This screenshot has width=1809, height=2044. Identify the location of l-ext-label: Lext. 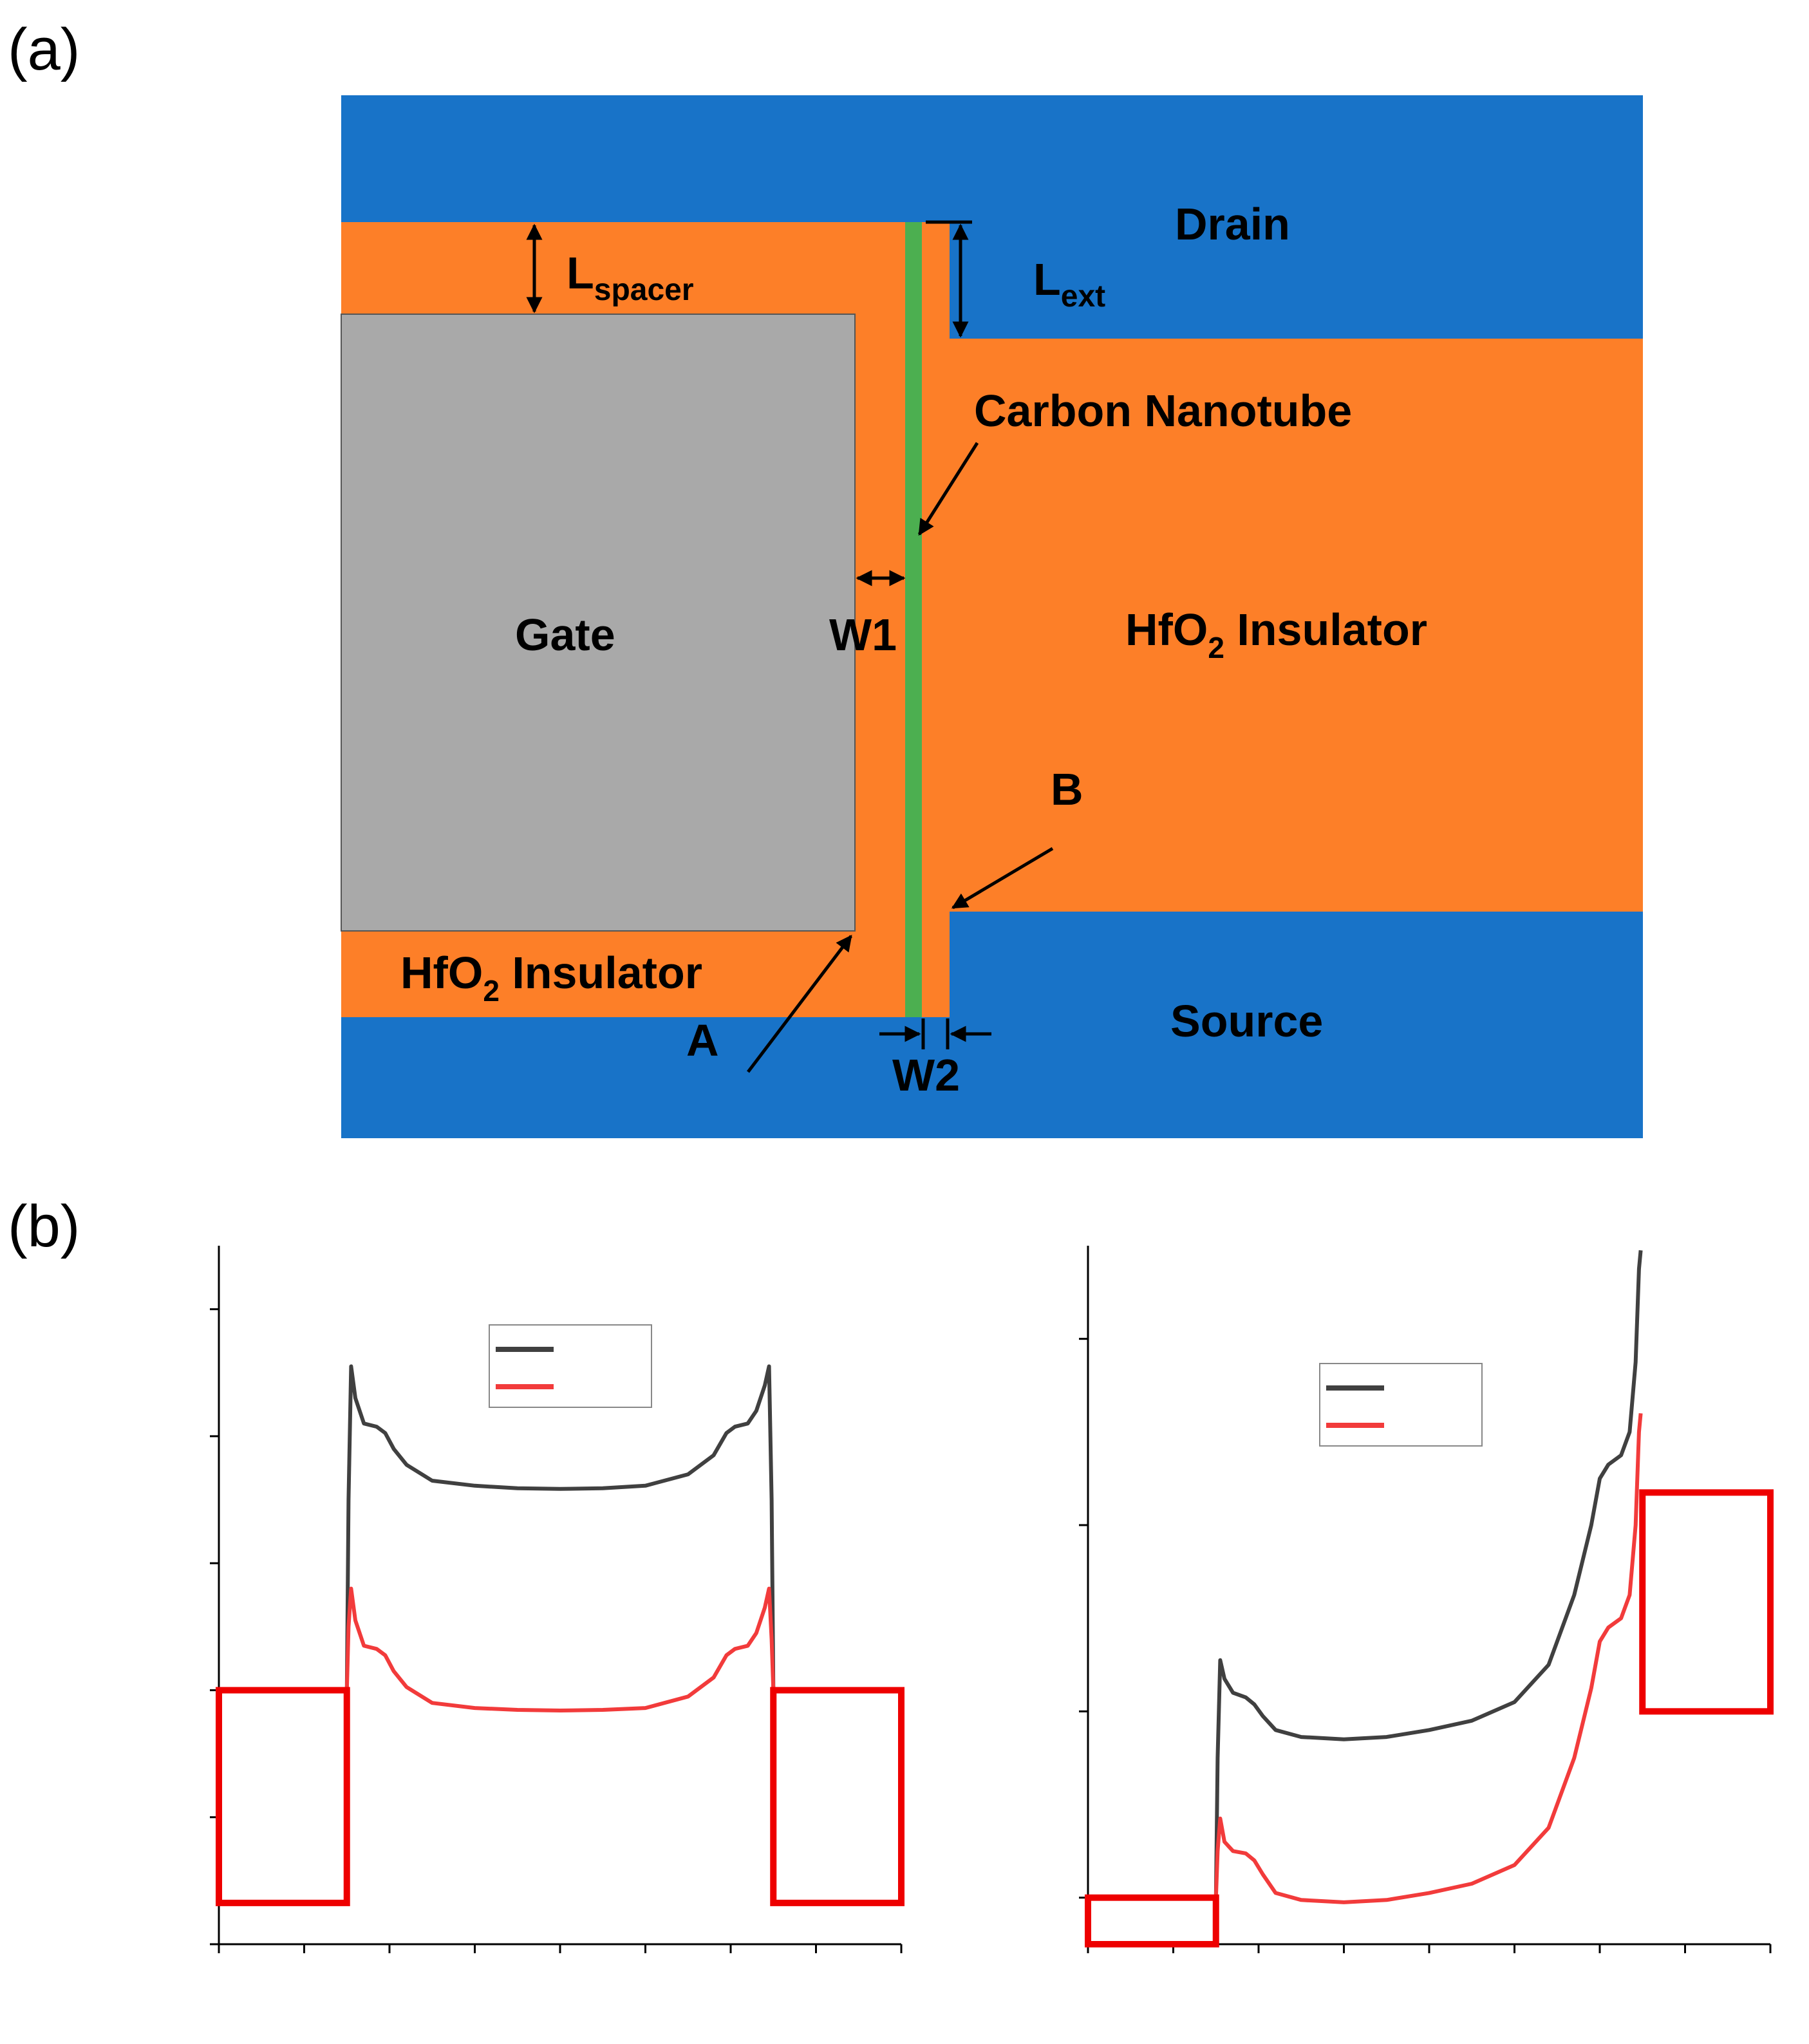
(1069, 284).